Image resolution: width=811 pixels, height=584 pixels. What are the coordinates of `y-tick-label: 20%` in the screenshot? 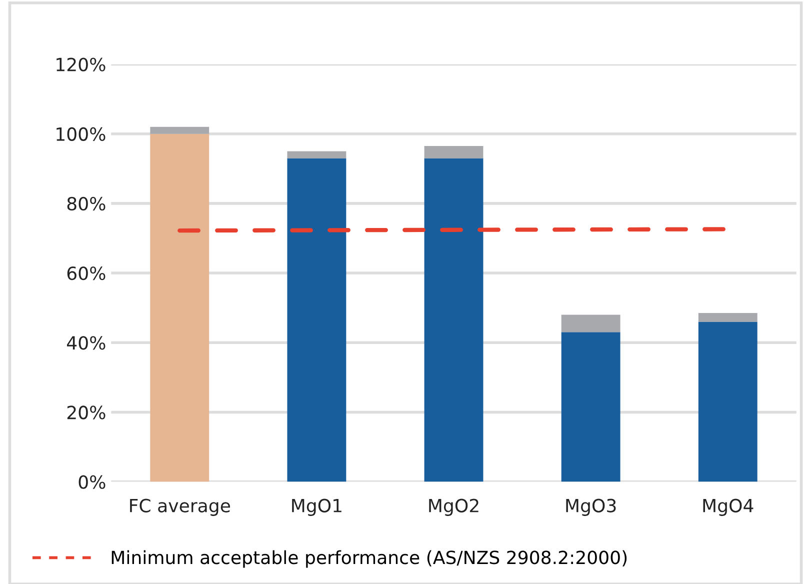 It's located at (86, 413).